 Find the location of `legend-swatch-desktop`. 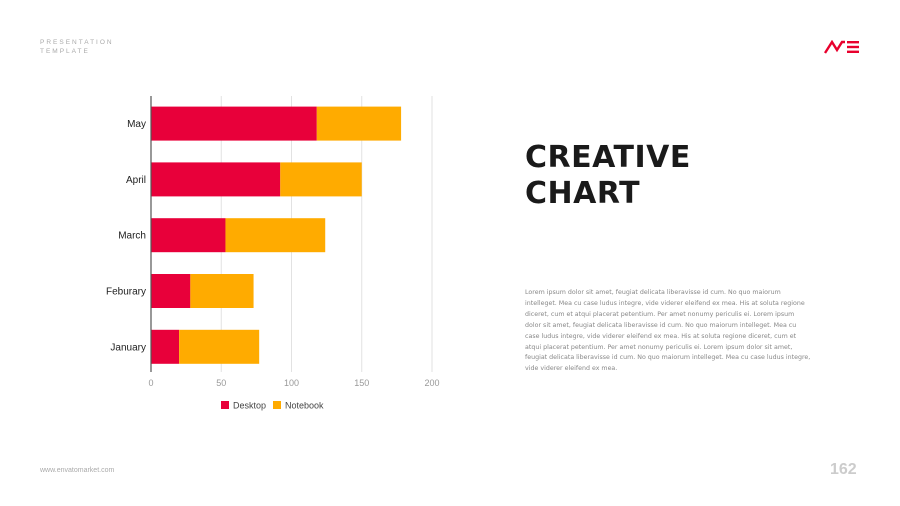

legend-swatch-desktop is located at coordinates (225, 405).